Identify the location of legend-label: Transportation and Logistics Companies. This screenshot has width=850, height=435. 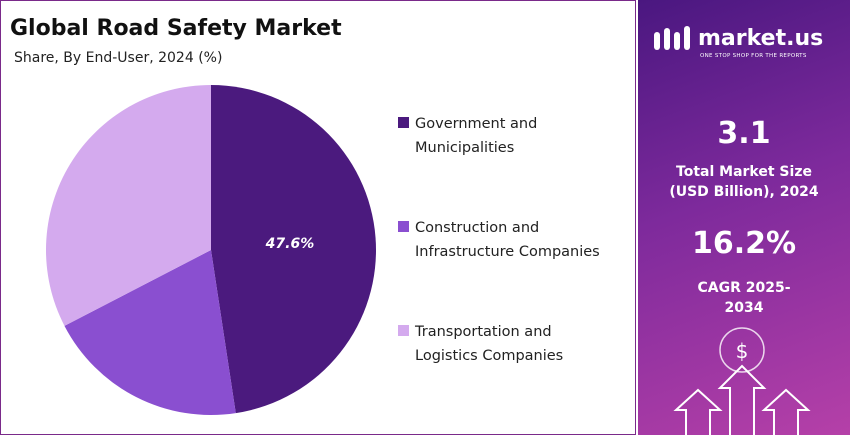
(489, 344).